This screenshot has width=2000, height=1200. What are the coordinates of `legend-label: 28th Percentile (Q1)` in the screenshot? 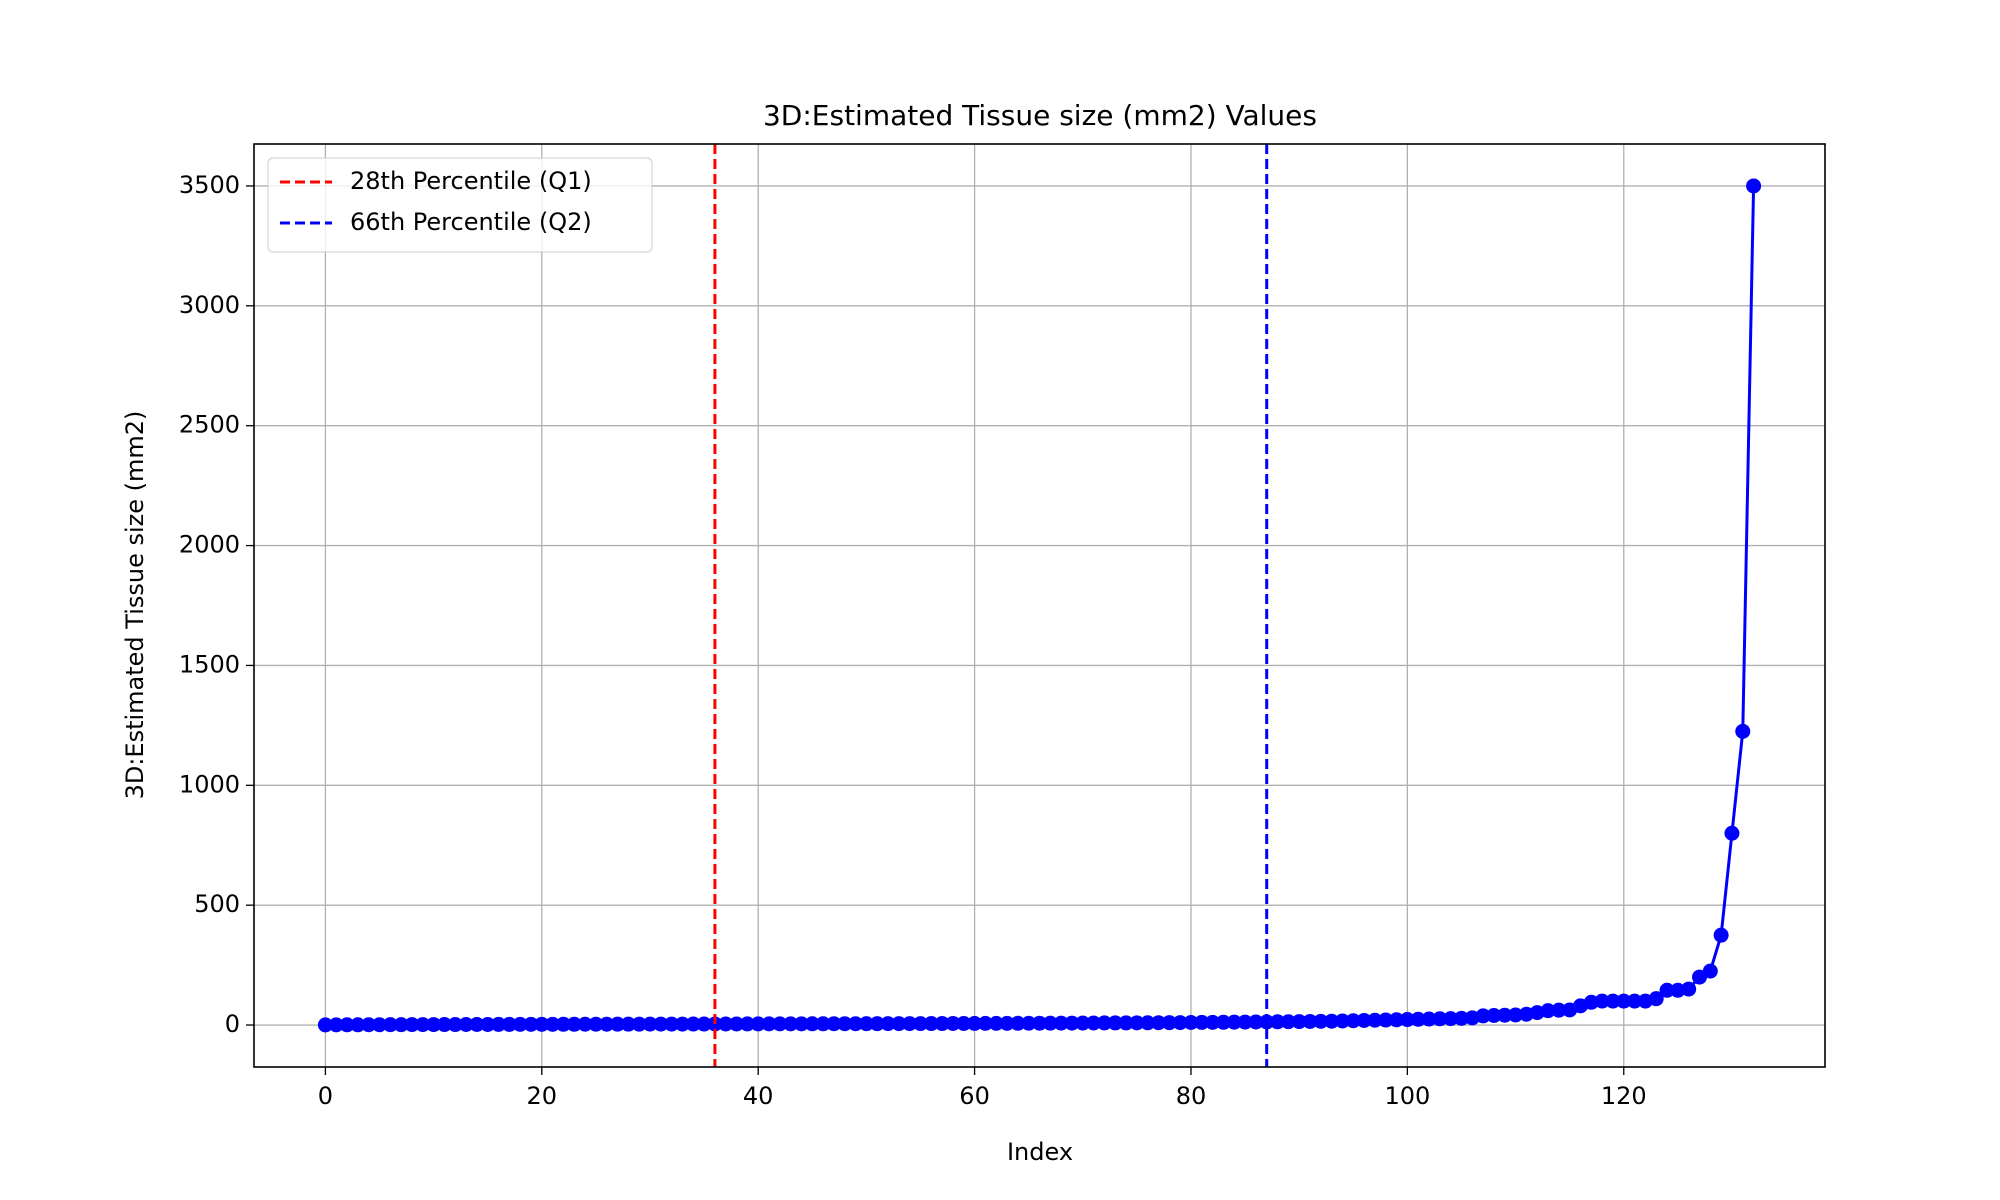 It's located at (471, 181).